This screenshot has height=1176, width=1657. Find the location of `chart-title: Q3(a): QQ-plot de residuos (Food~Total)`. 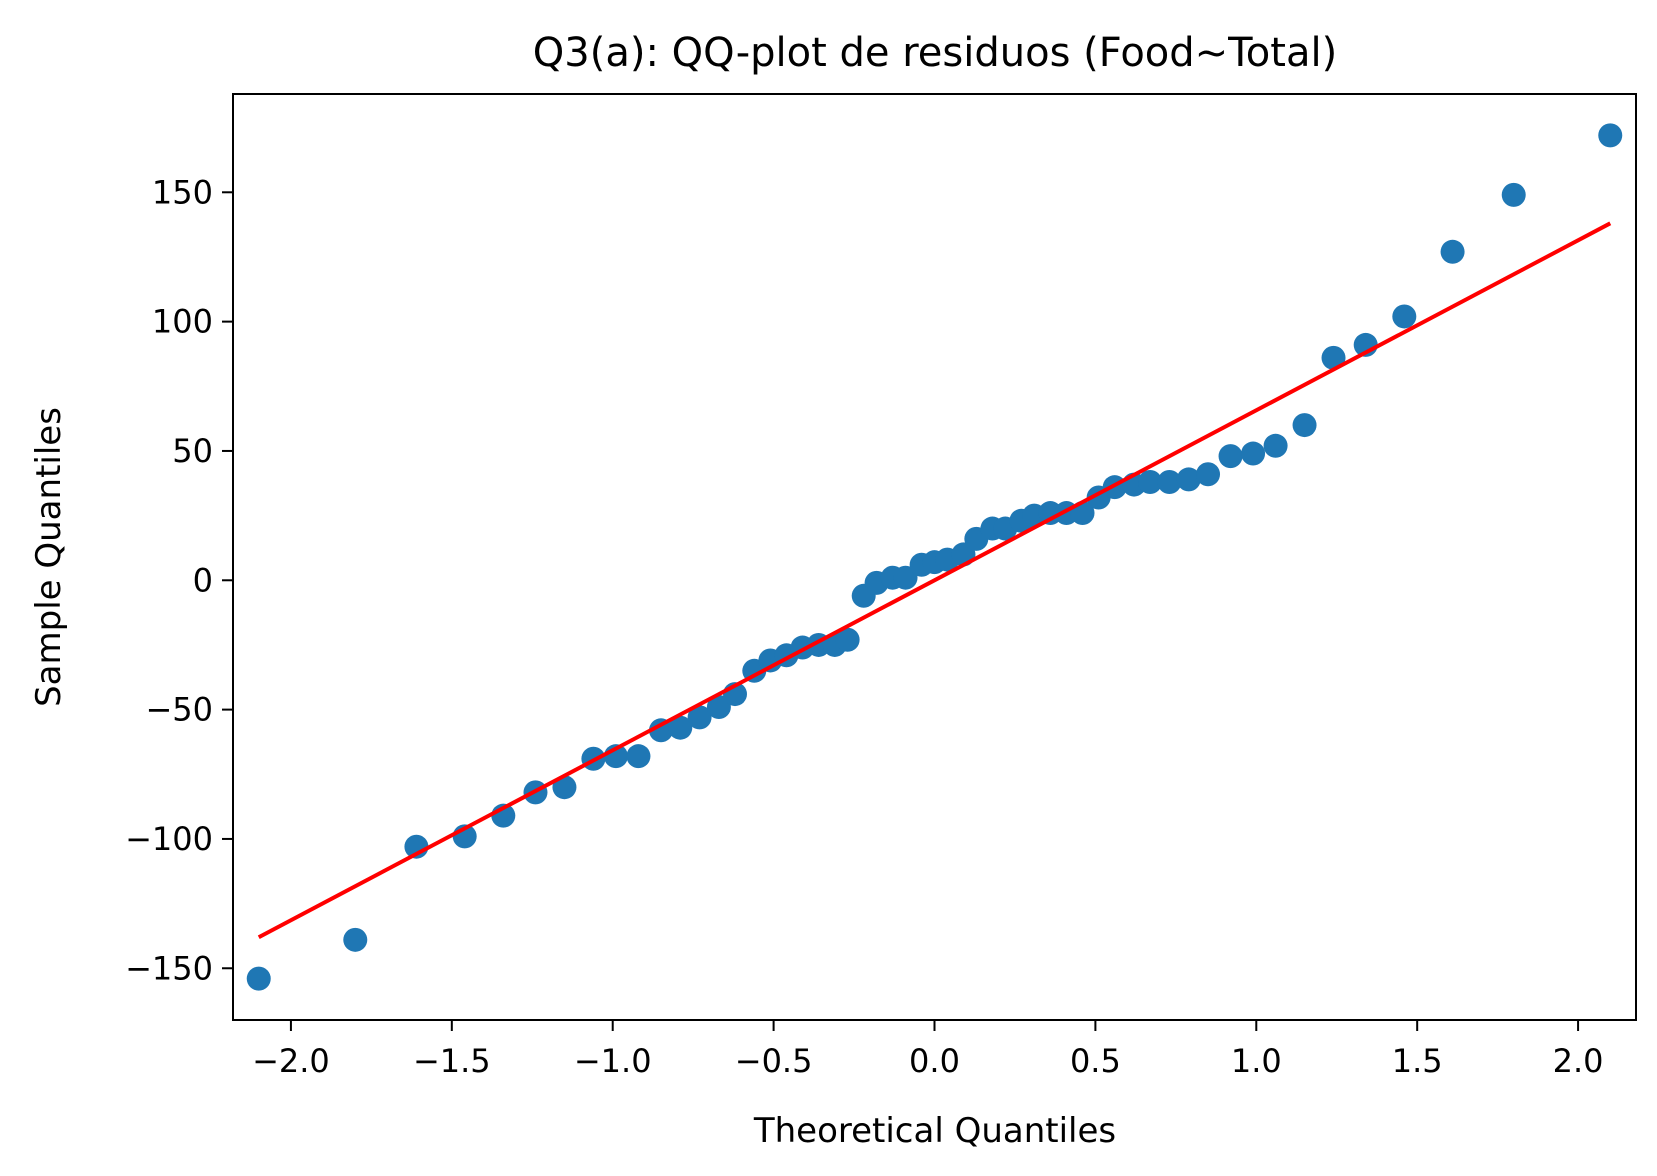

chart-title: Q3(a): QQ-plot de residuos (Food~Total) is located at coordinates (935, 53).